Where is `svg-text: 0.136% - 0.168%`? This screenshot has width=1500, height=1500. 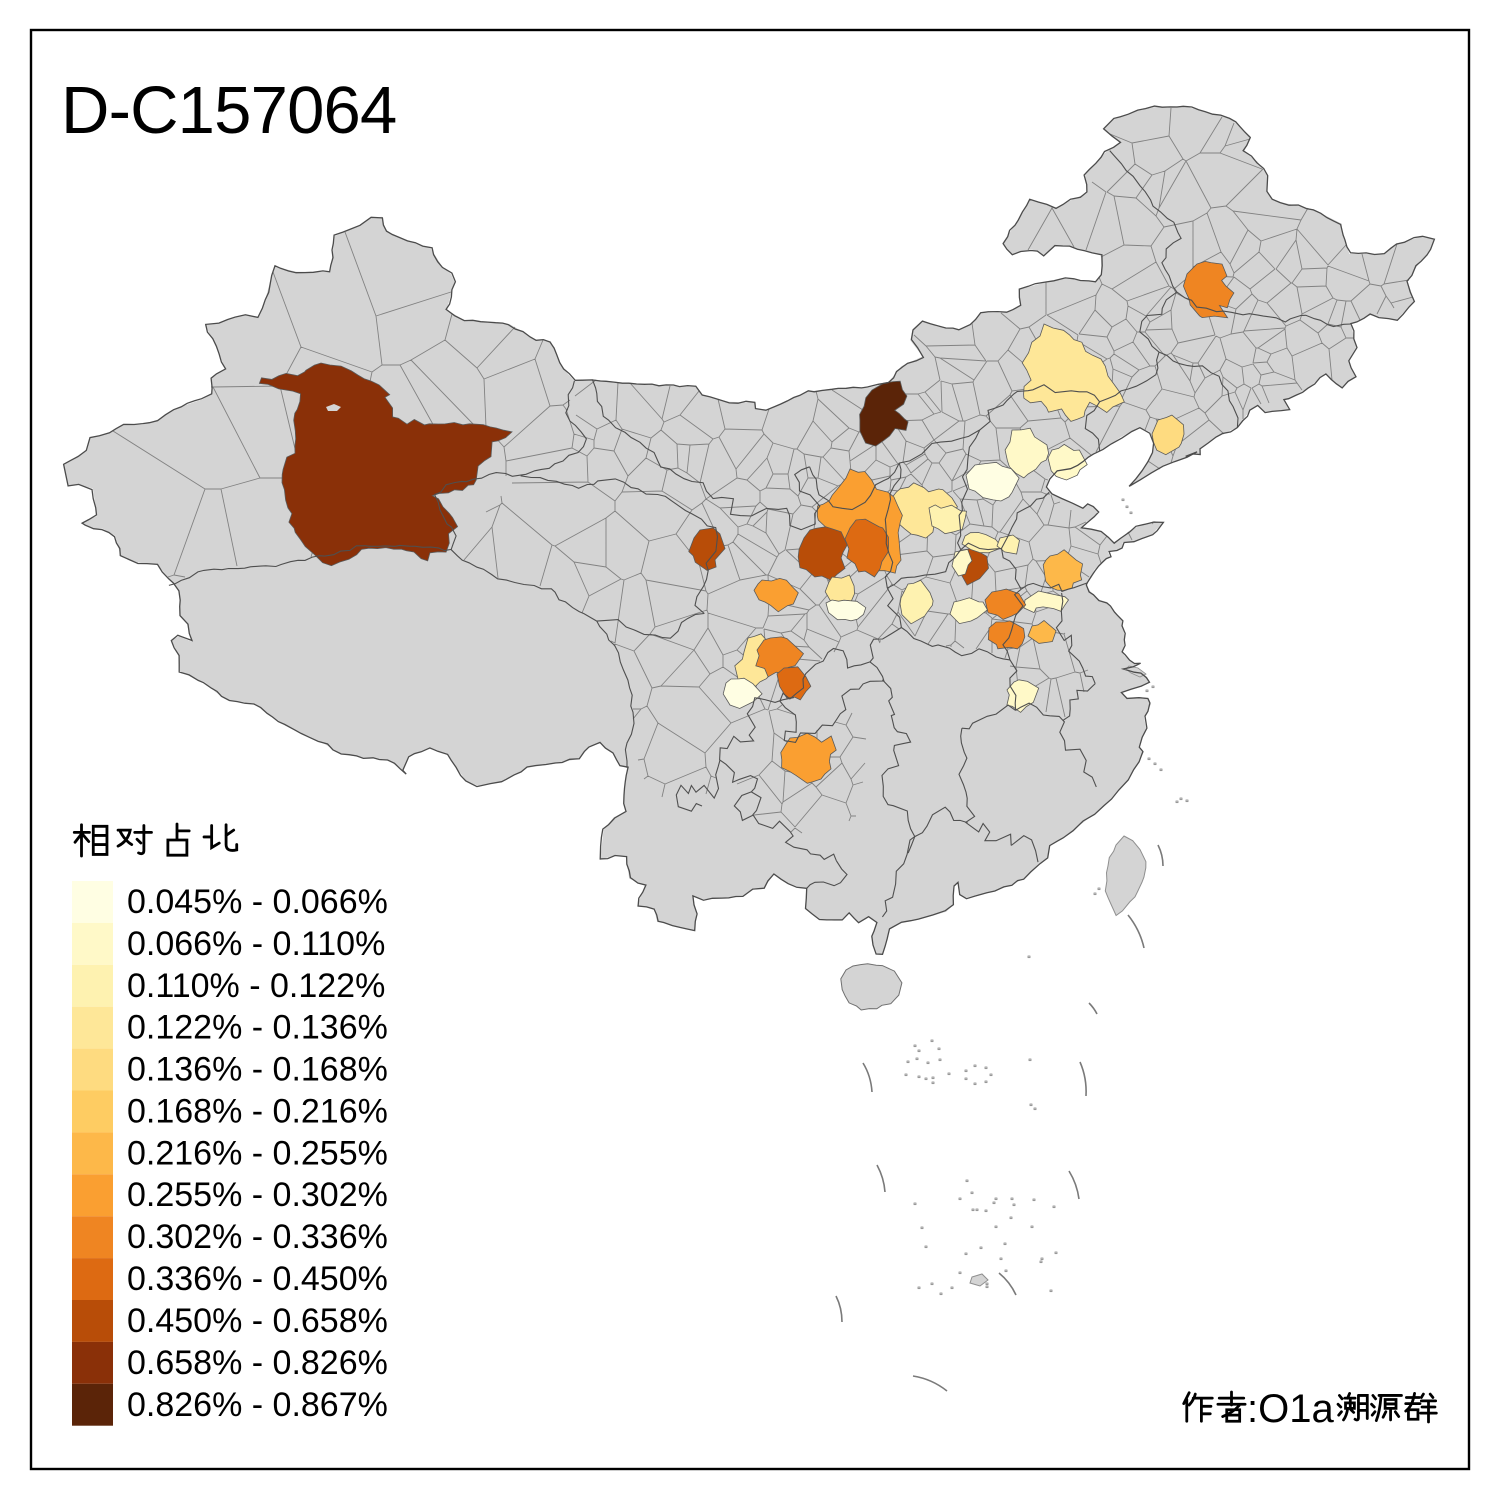 svg-text: 0.136% - 0.168% is located at coordinates (257, 1070).